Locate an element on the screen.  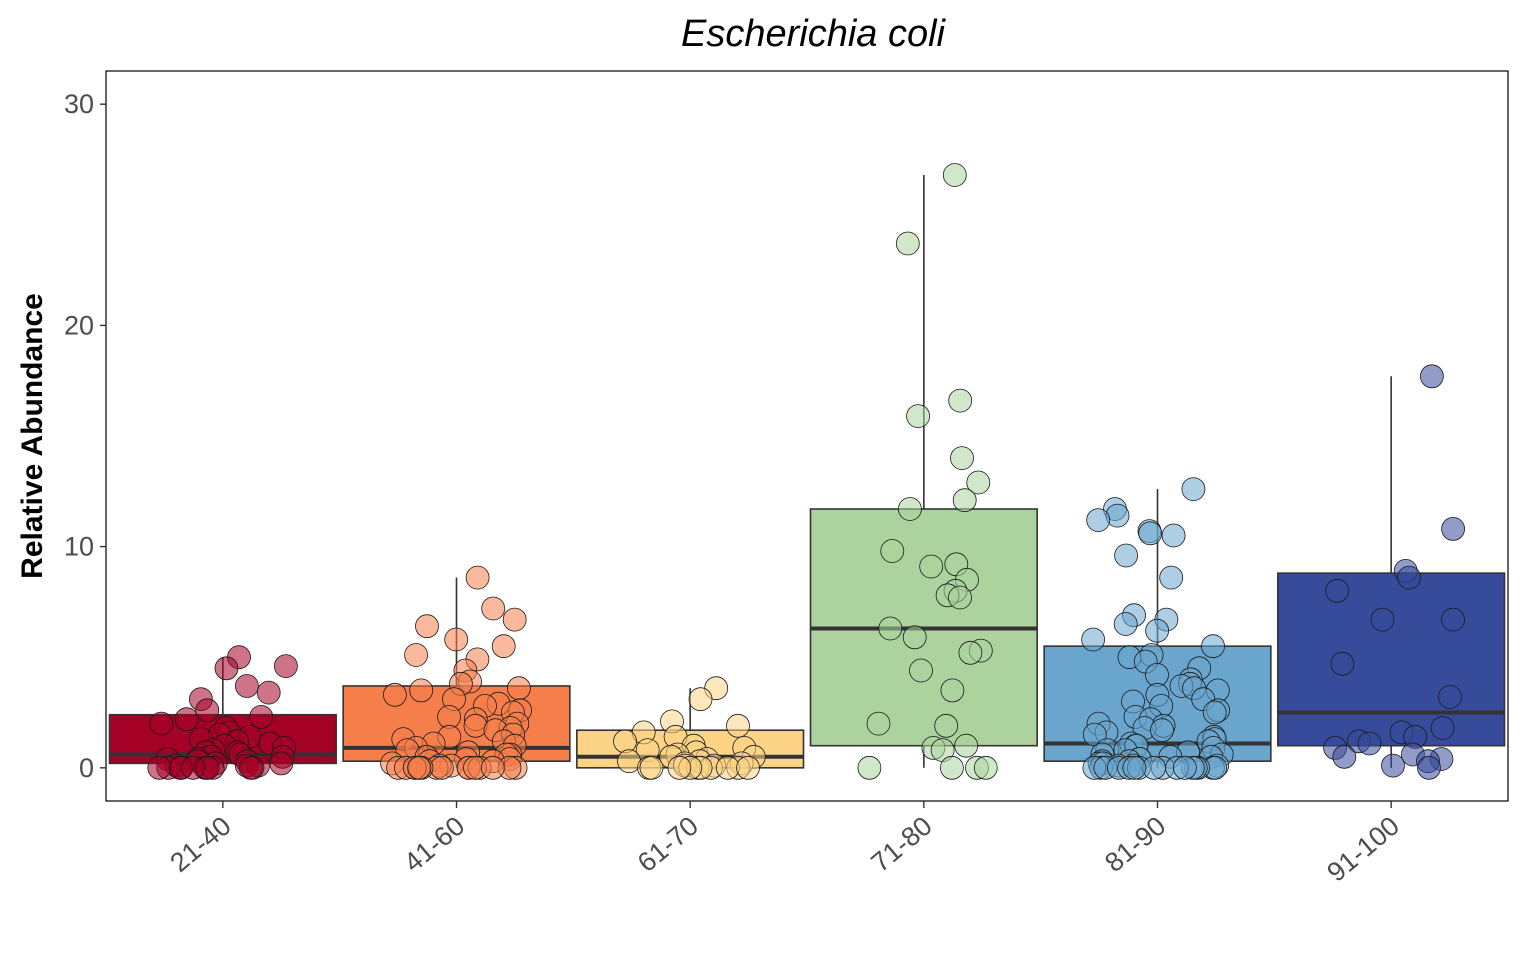
y-tick-label: 20 is located at coordinates (79, 325).